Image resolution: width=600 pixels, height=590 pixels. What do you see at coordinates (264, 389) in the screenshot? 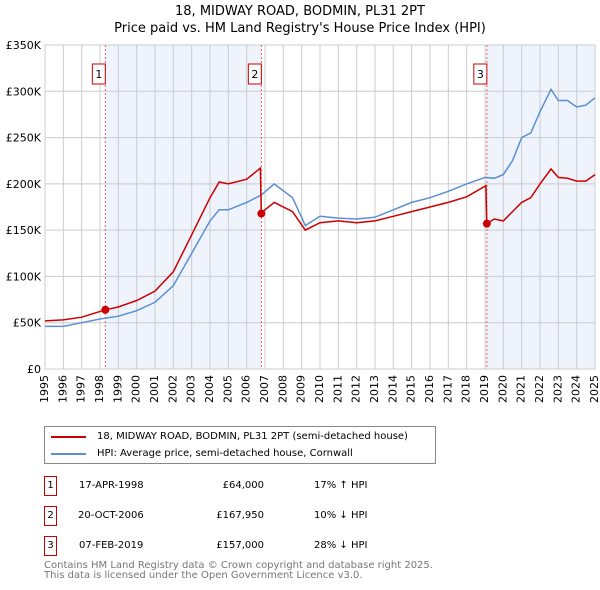
I see `x-tick-label: 2007` at bounding box center [264, 389].